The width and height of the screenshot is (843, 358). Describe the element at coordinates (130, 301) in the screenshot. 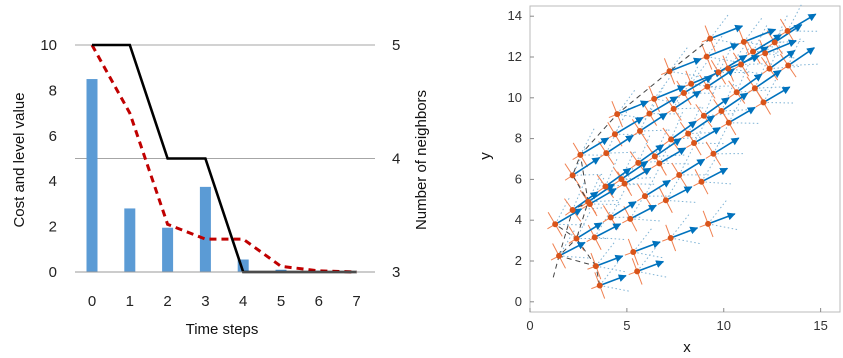

I see `x-tick-label: 1` at that location.